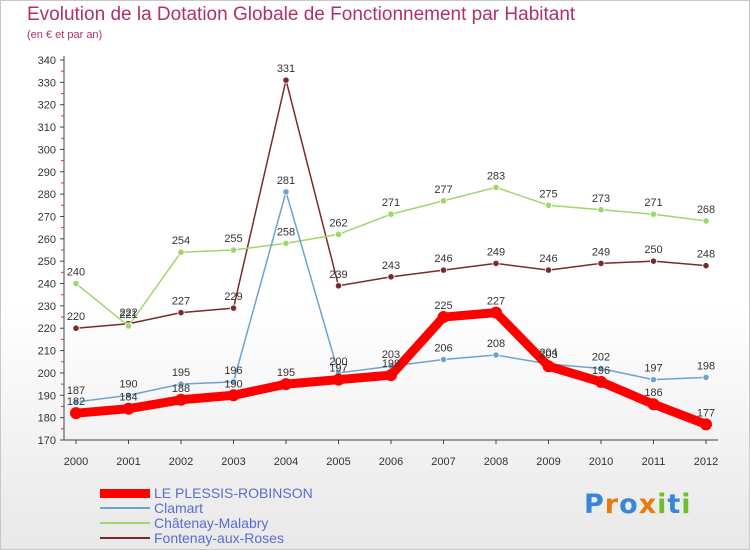 This screenshot has height=550, width=750. Describe the element at coordinates (496, 344) in the screenshot. I see `data-label: 208` at that location.